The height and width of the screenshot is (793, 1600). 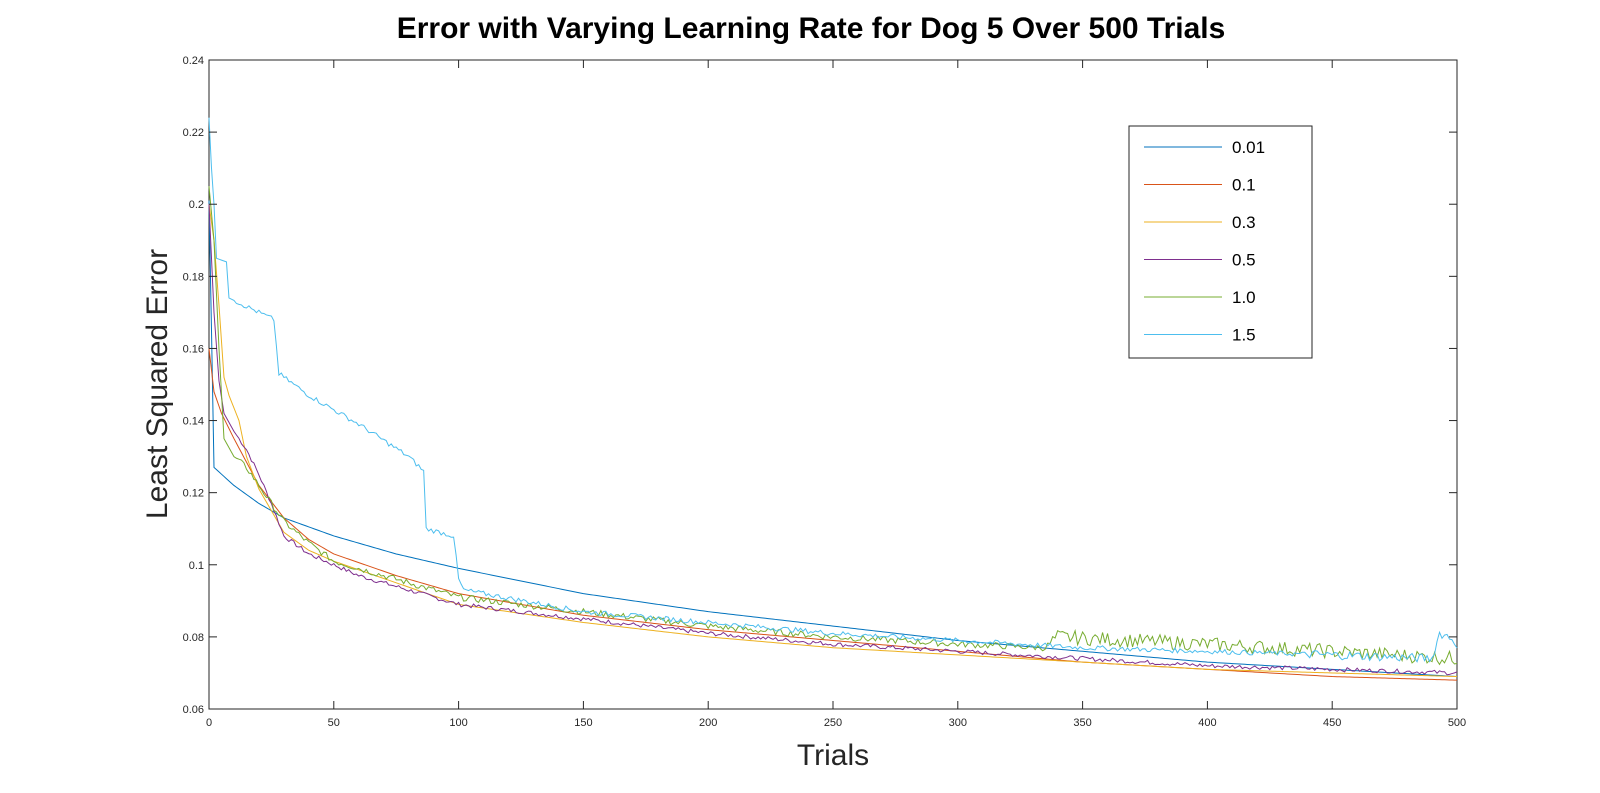 What do you see at coordinates (193, 494) in the screenshot?
I see `y-tick-label: 0.12` at bounding box center [193, 494].